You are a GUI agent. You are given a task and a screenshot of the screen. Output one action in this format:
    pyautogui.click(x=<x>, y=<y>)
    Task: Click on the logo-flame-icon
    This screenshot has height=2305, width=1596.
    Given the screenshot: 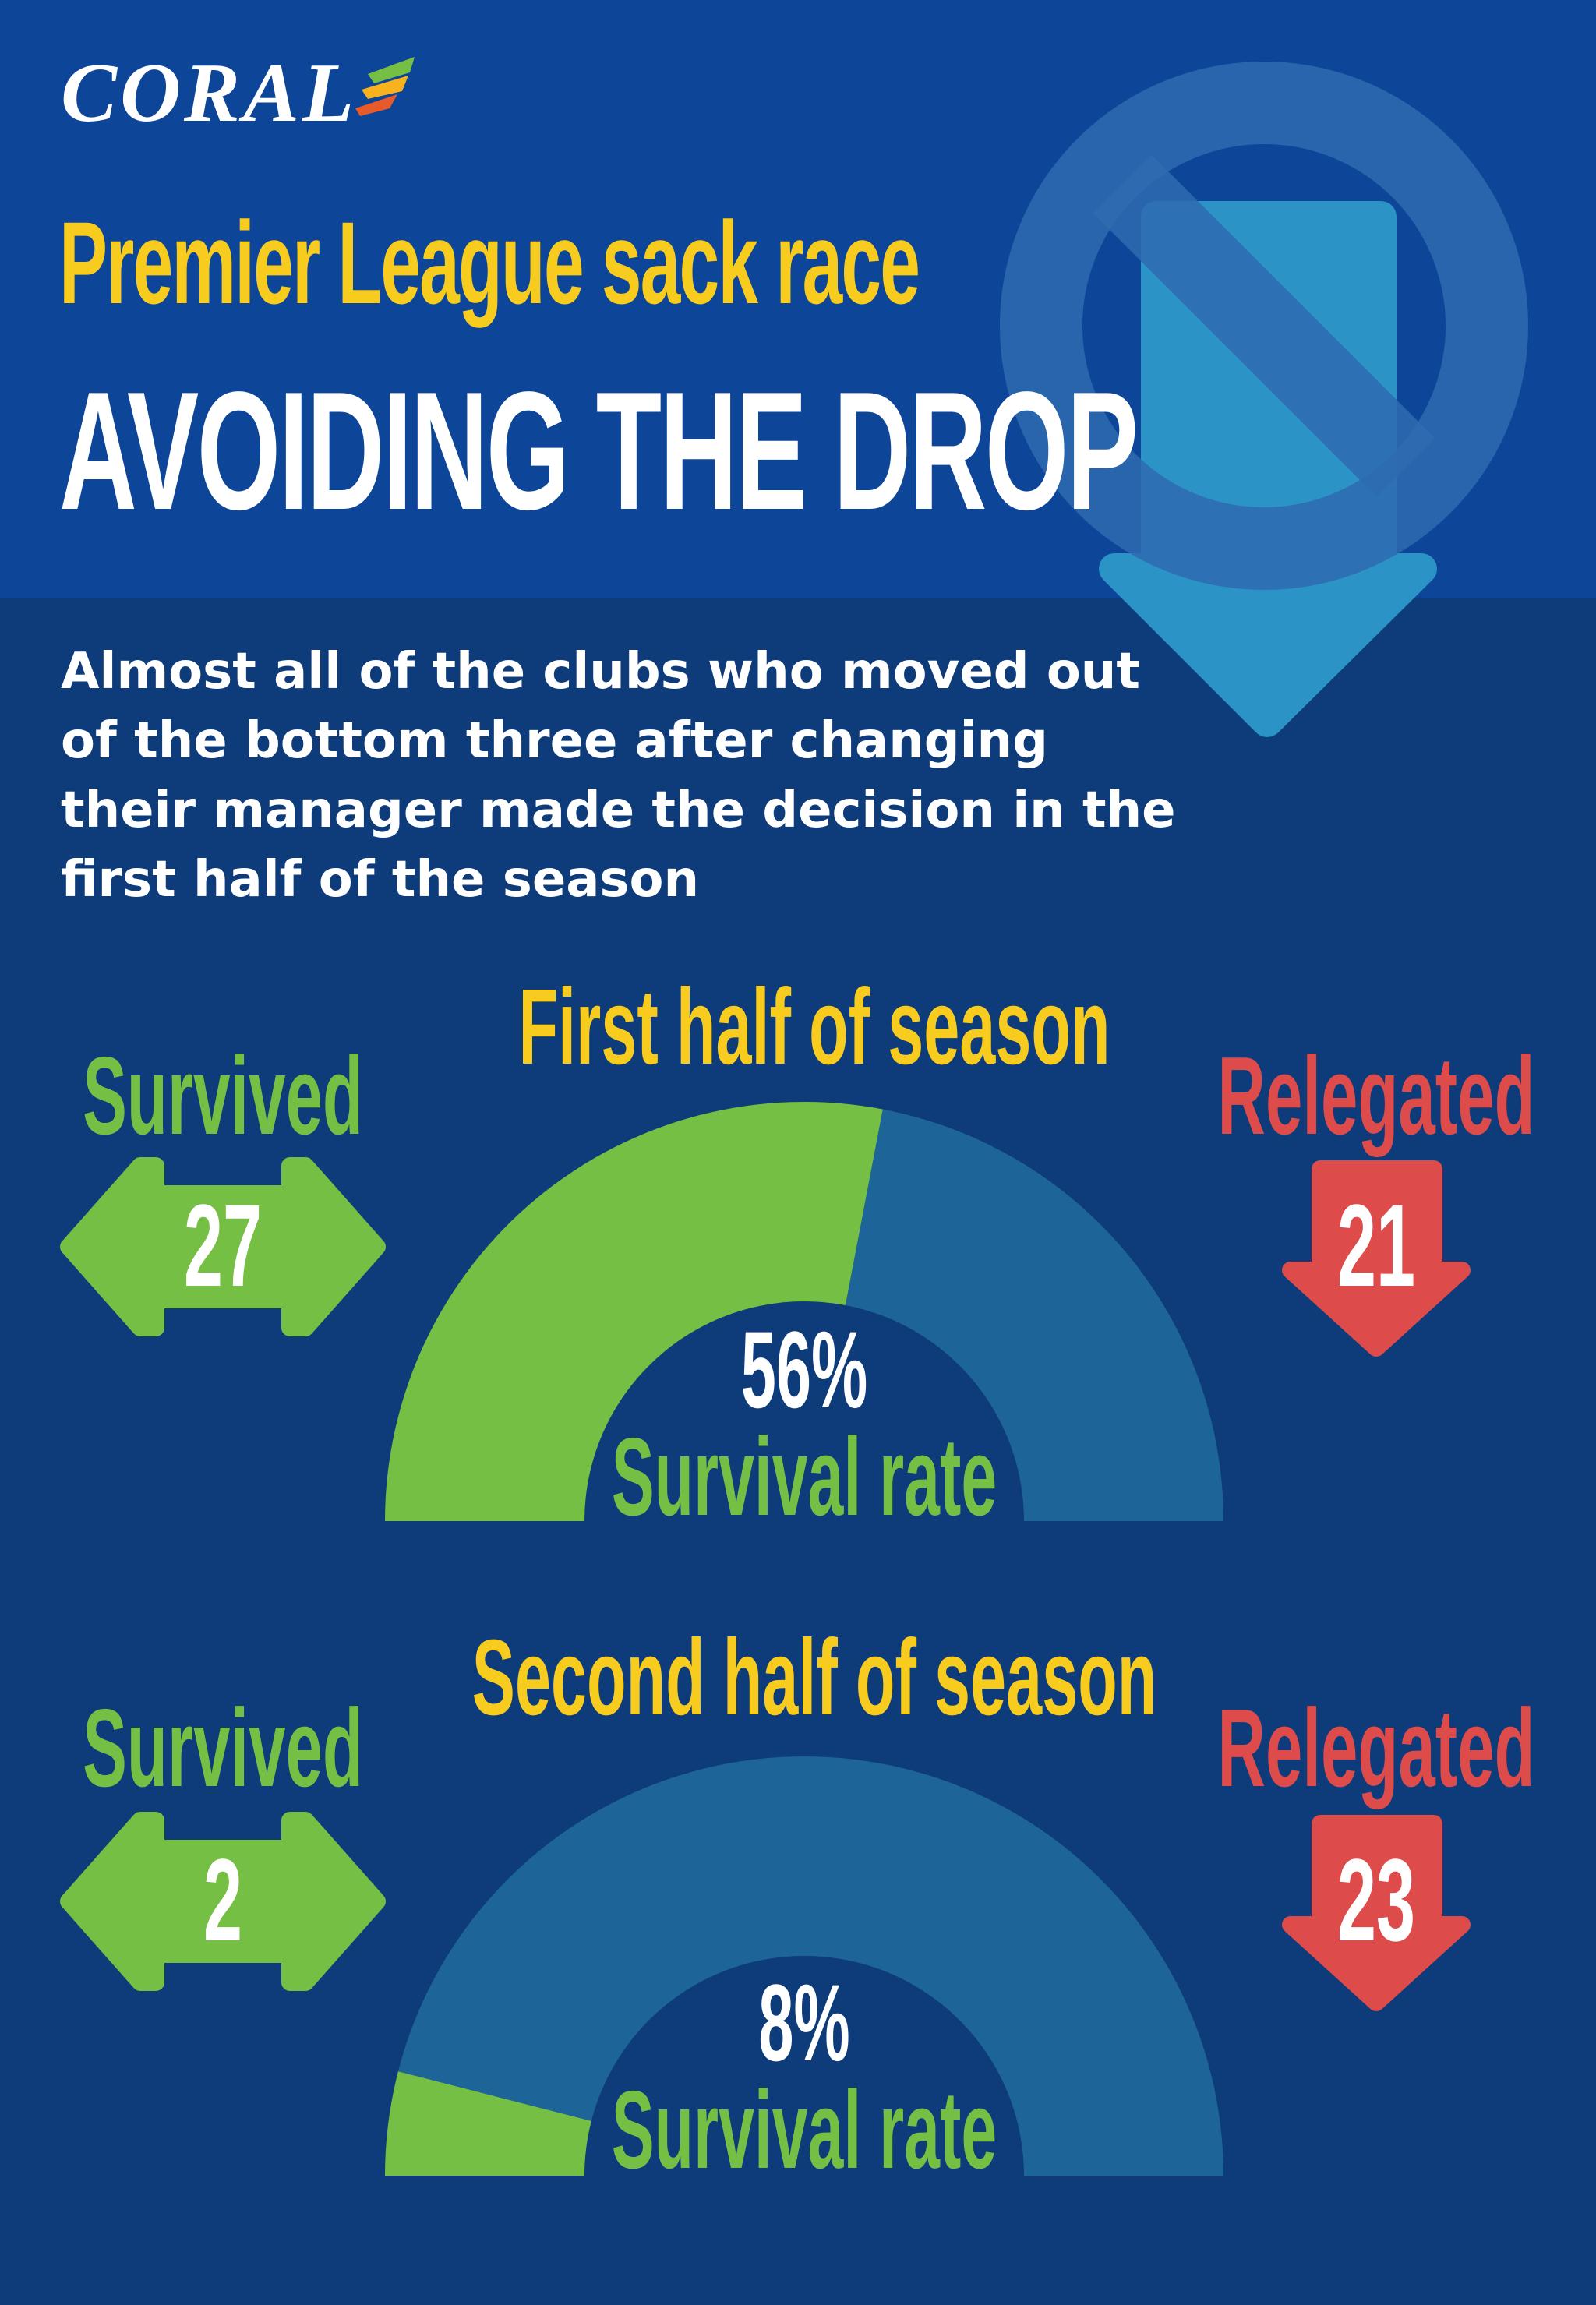 What is the action you would take?
    pyautogui.click(x=385, y=86)
    